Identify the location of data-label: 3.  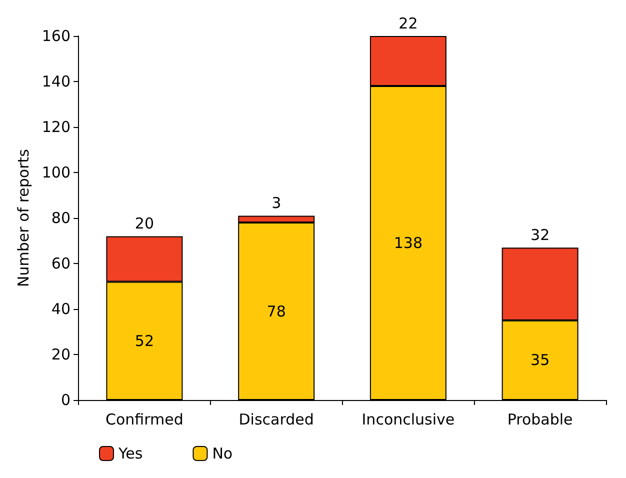
(277, 203).